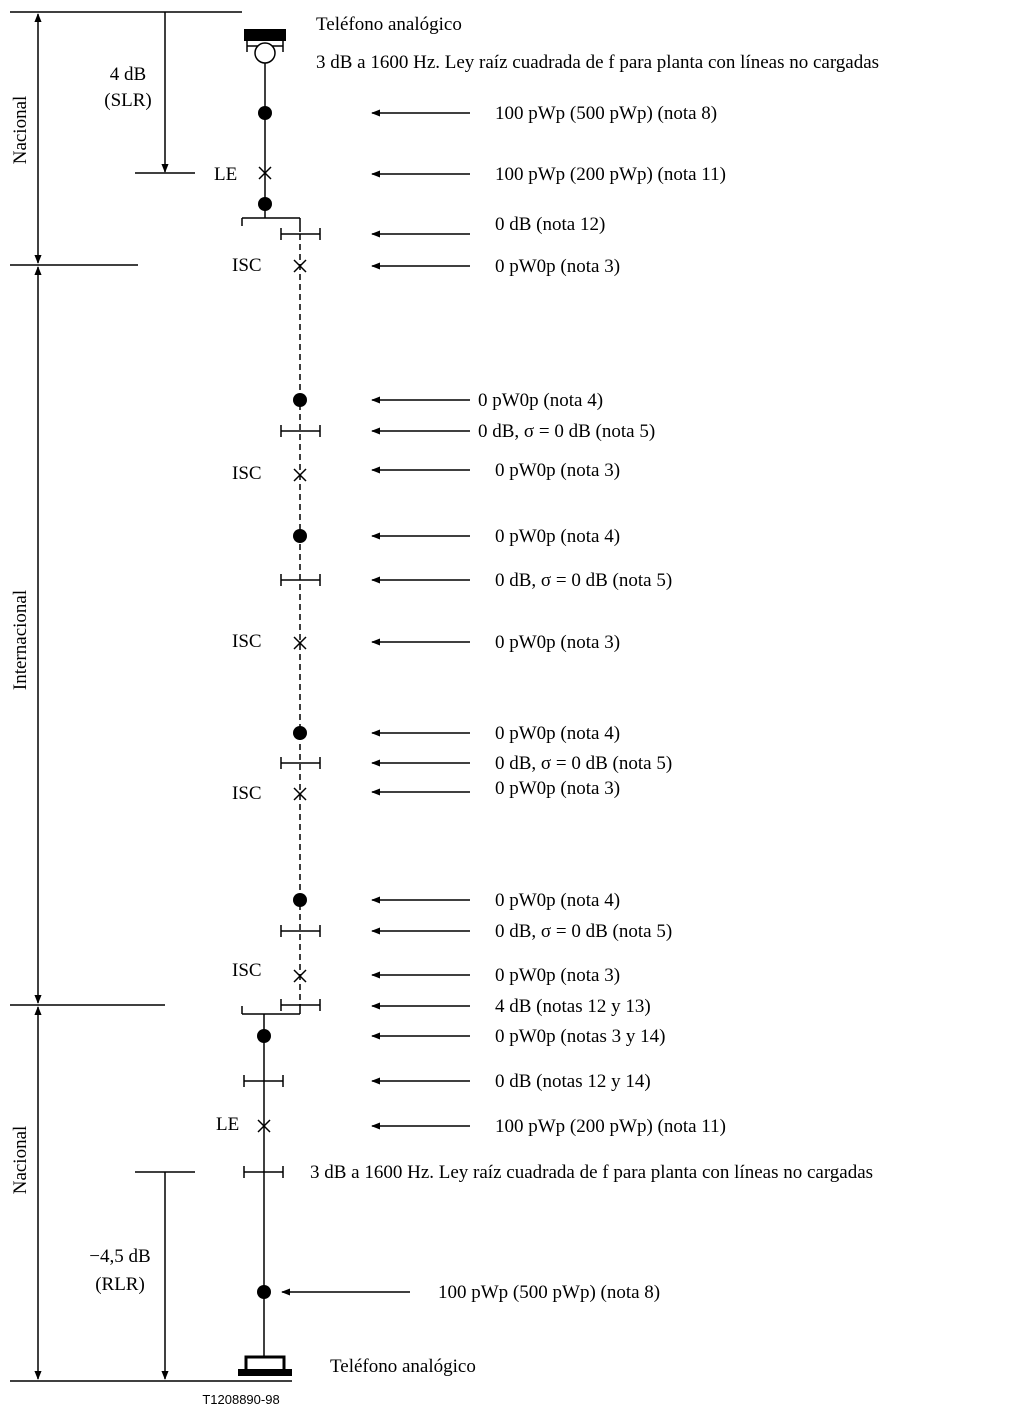 The height and width of the screenshot is (1410, 1029). What do you see at coordinates (403, 1366) in the screenshot?
I see `telephone-bottom-label: Teléfono analógico` at bounding box center [403, 1366].